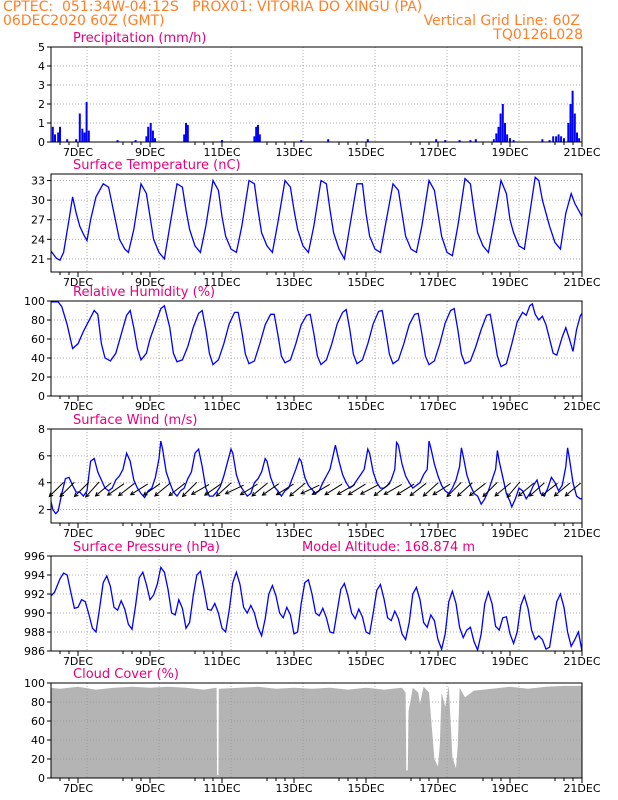  What do you see at coordinates (316, 223) in the screenshot?
I see `temperature-frame` at bounding box center [316, 223].